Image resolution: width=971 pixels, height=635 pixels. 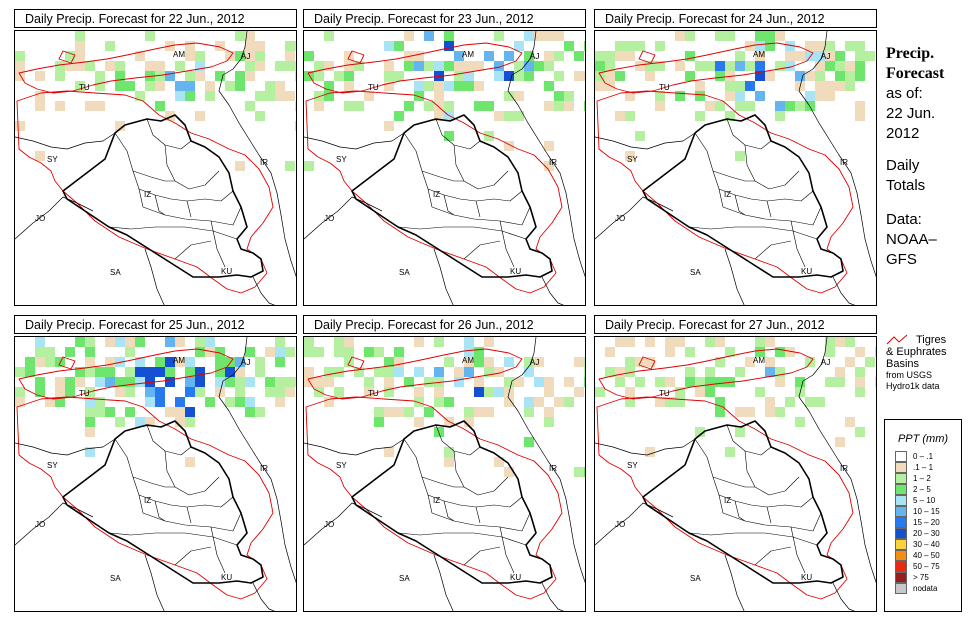 What do you see at coordinates (926, 566) in the screenshot?
I see `precip-legend-label: 50 – 75` at bounding box center [926, 566].